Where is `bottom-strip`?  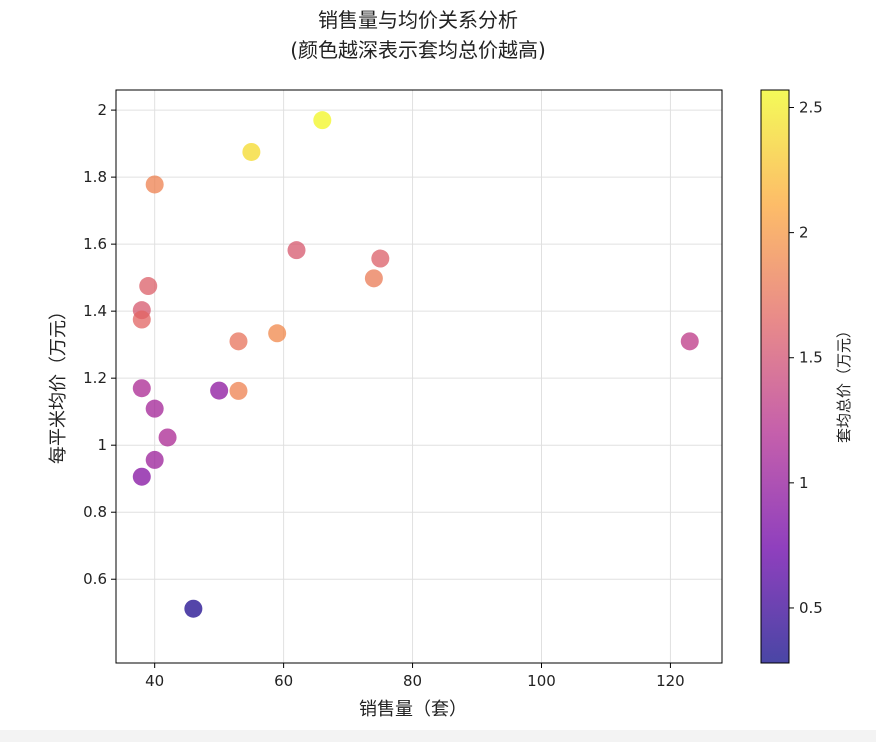
bottom-strip is located at coordinates (438, 736).